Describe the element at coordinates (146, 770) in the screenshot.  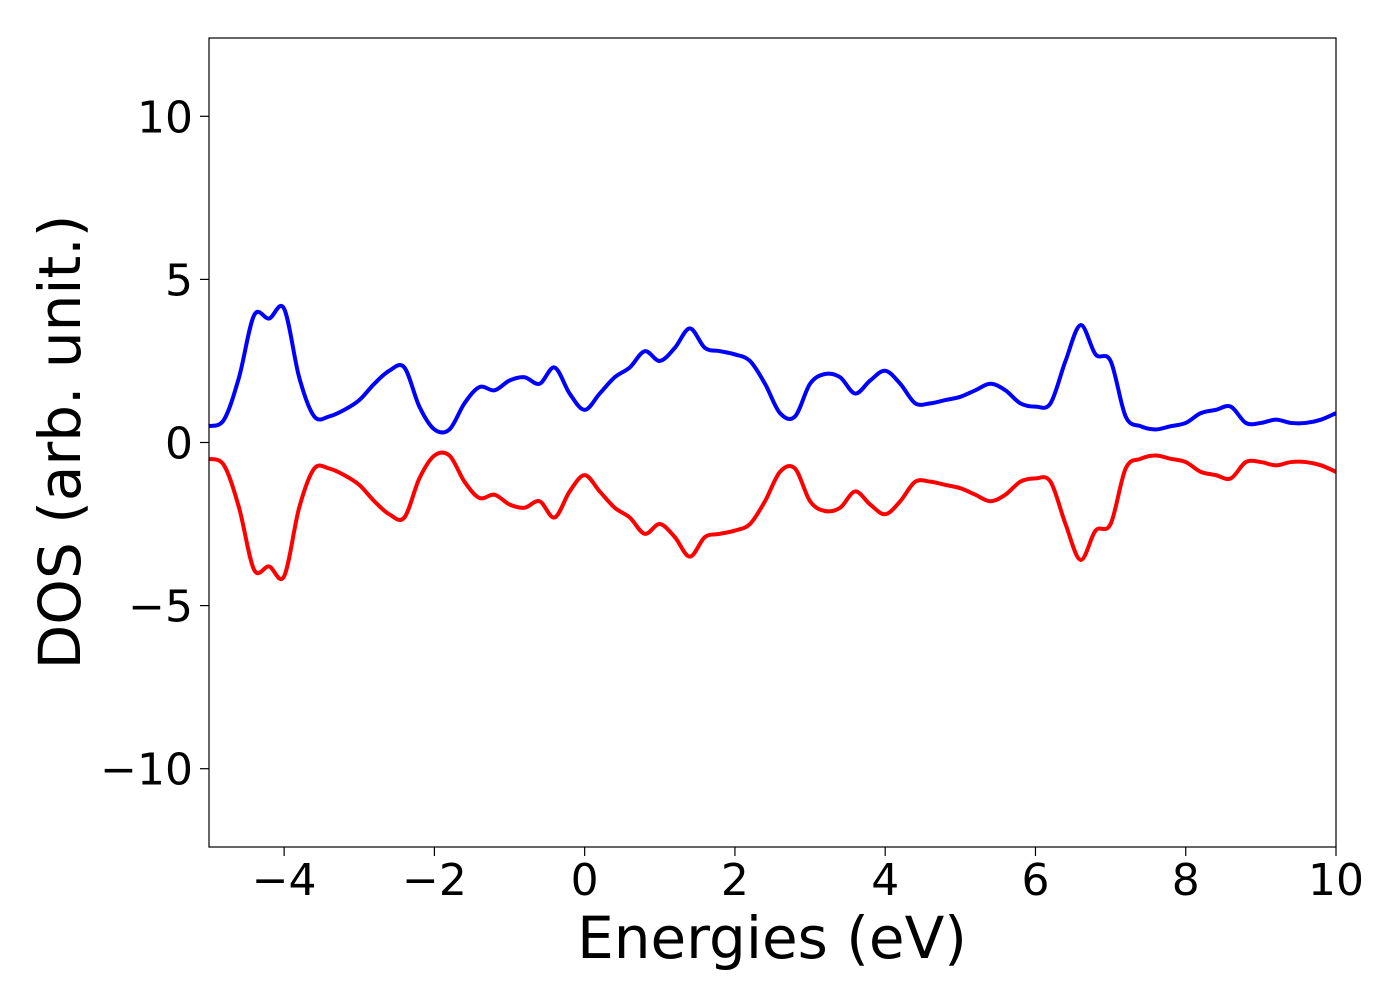
I see `y-tick-label: −10` at that location.